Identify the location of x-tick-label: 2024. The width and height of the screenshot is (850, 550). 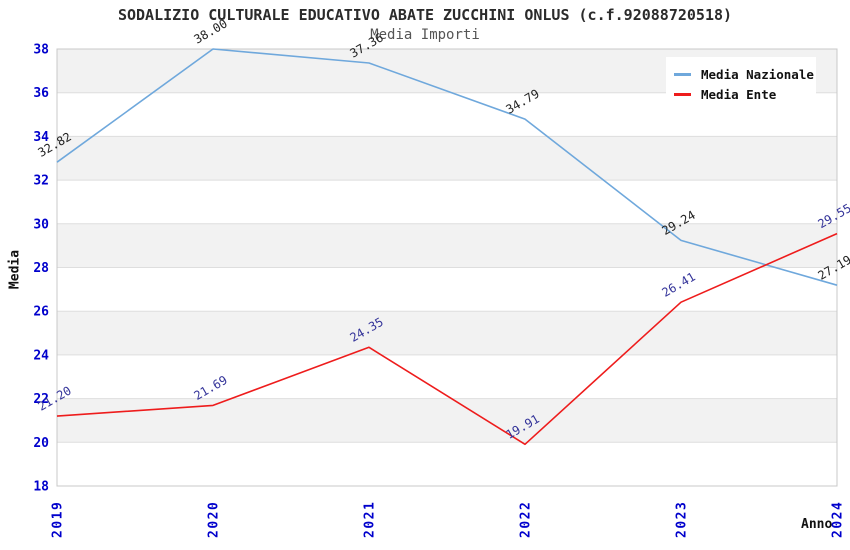
(838, 519).